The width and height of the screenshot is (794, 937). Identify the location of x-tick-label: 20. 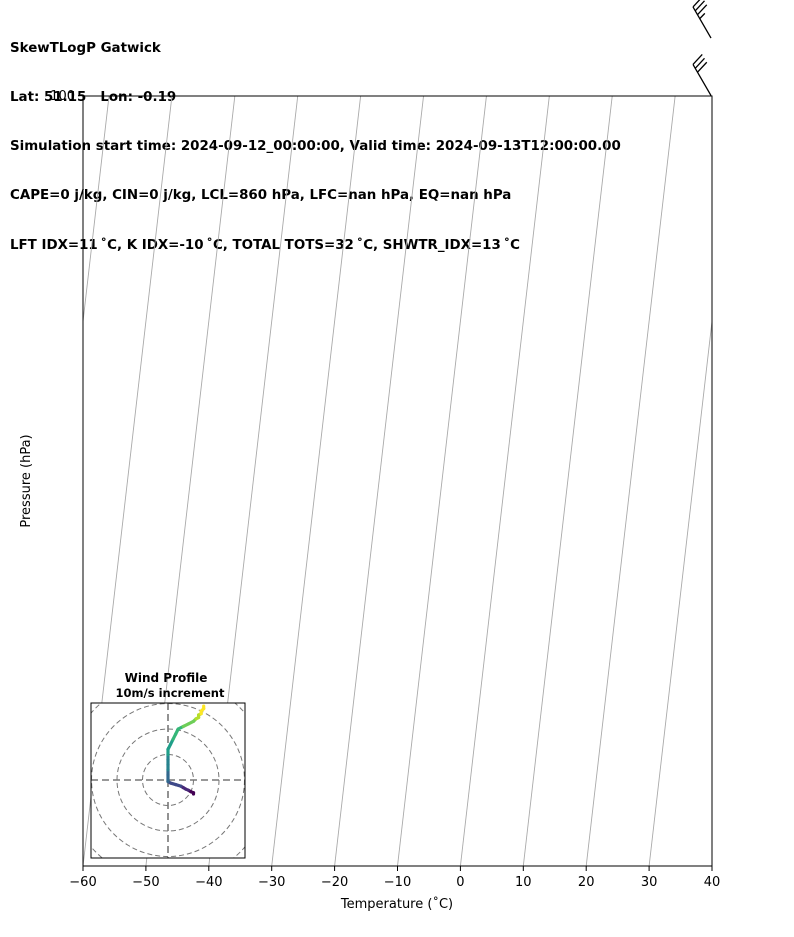
(586, 882).